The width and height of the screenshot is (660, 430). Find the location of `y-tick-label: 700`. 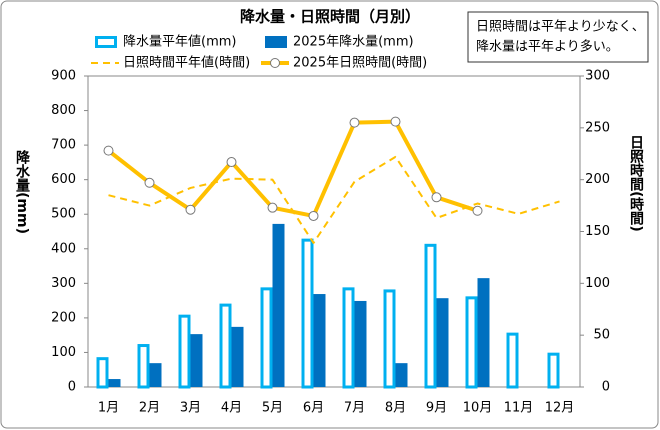

y-tick-label: 700 is located at coordinates (63, 145).